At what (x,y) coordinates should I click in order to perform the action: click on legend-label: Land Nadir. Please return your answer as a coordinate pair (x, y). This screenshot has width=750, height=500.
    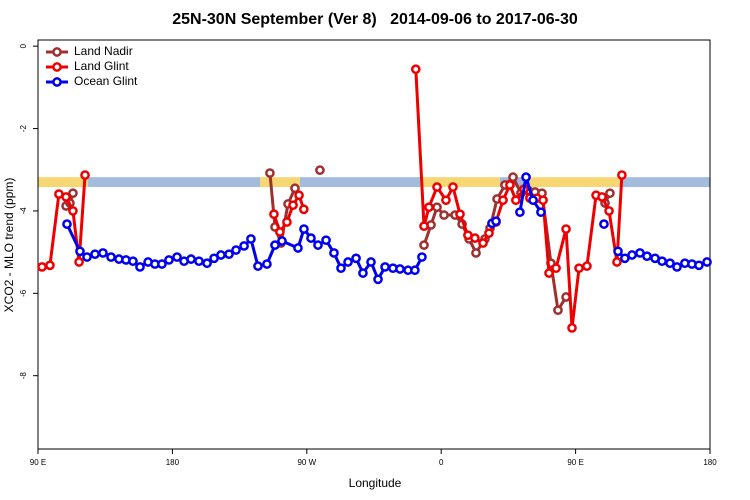
    Looking at the image, I should click on (103, 51).